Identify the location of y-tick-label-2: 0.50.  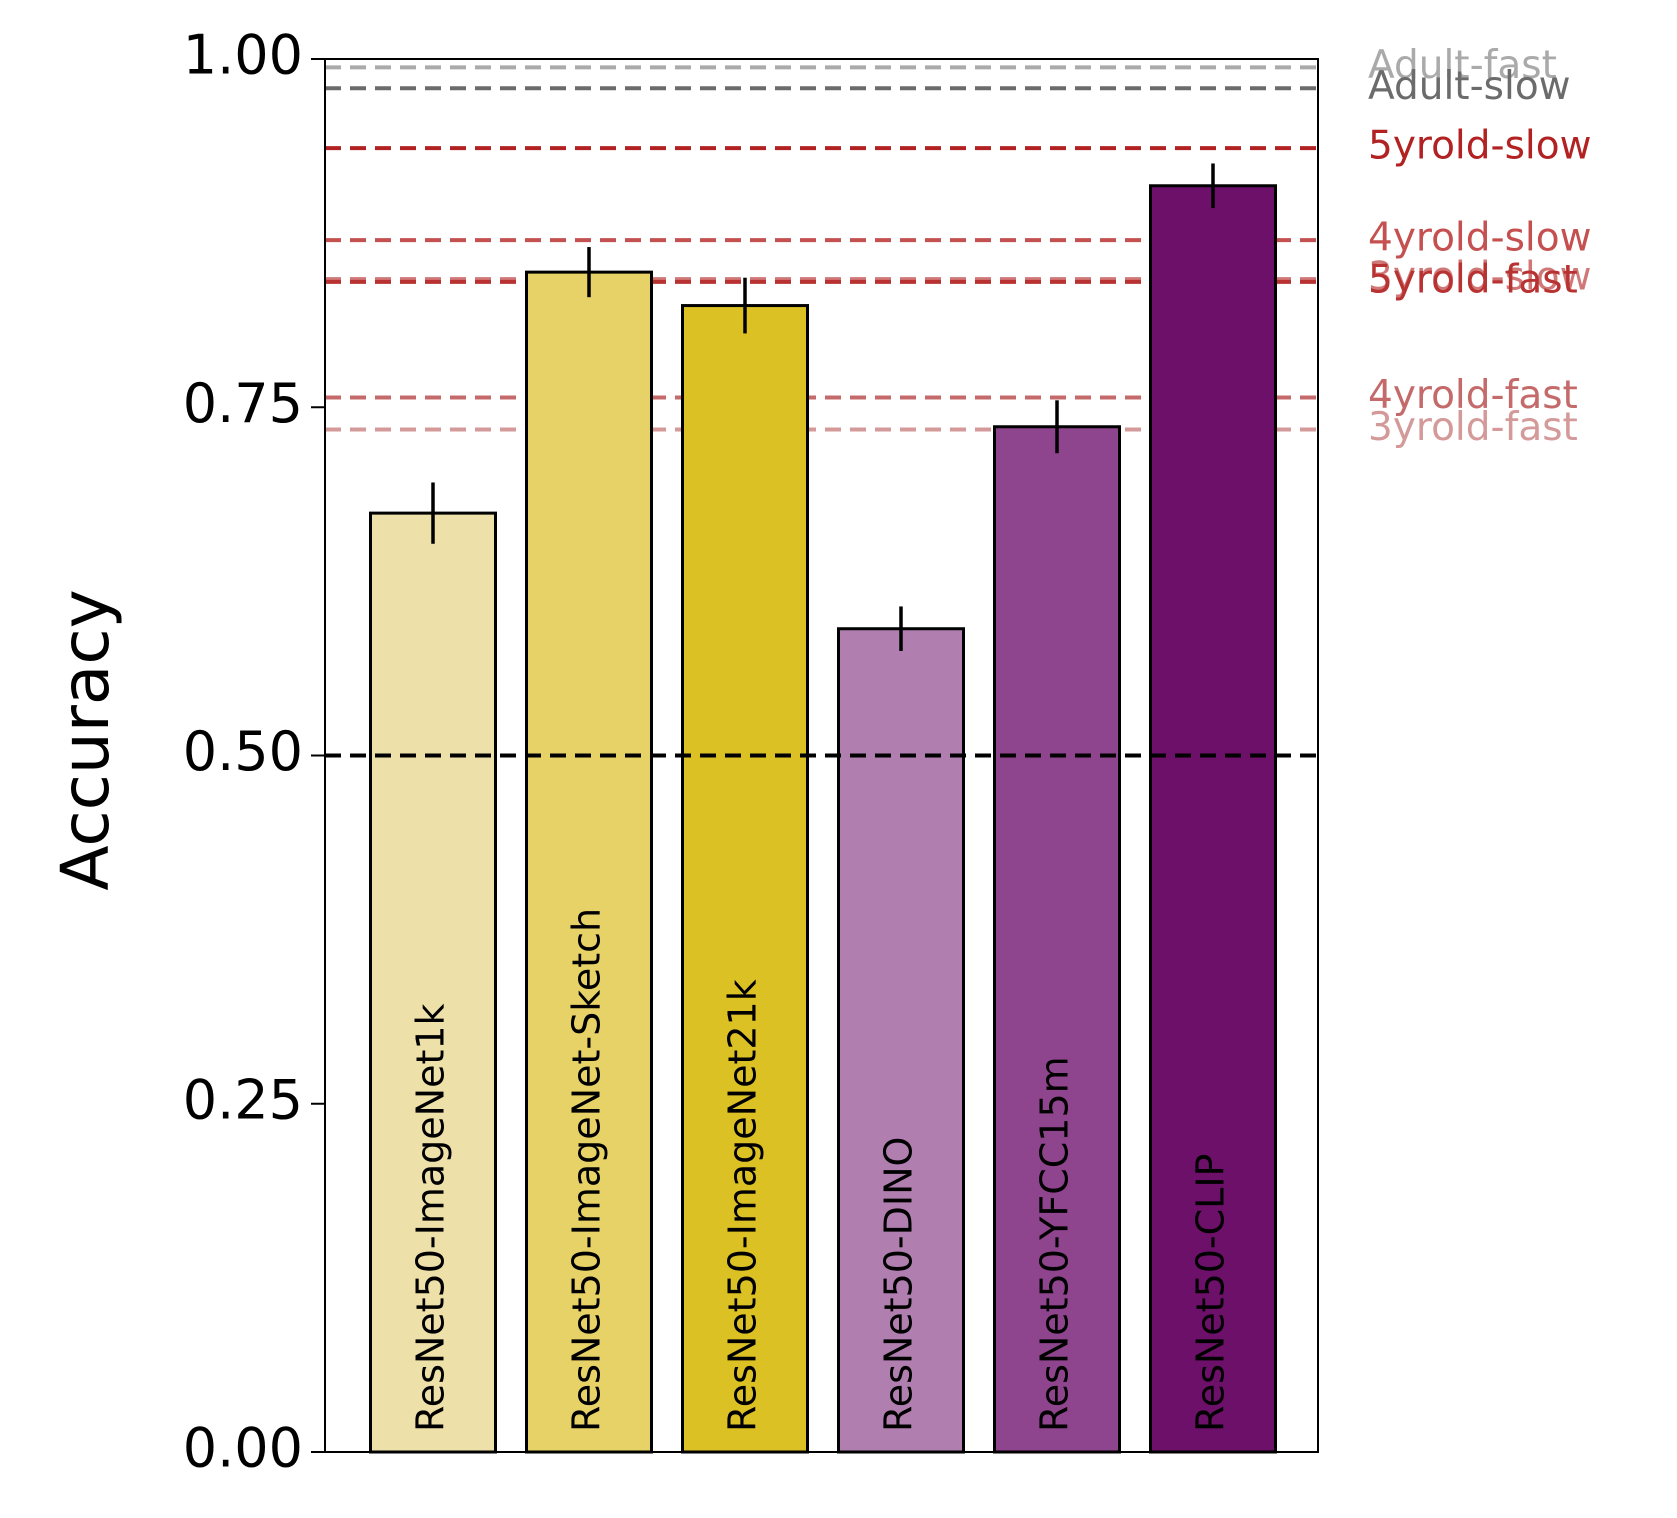
(243, 751).